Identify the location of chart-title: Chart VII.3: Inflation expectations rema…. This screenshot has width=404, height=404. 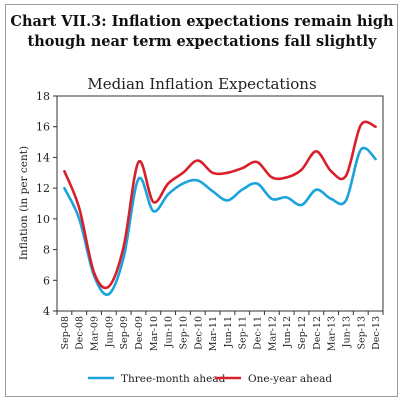
(202, 32).